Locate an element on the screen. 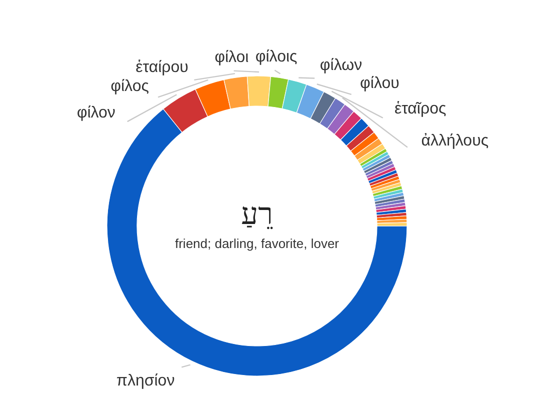  slice-label: ἑταίρου is located at coordinates (162, 67).